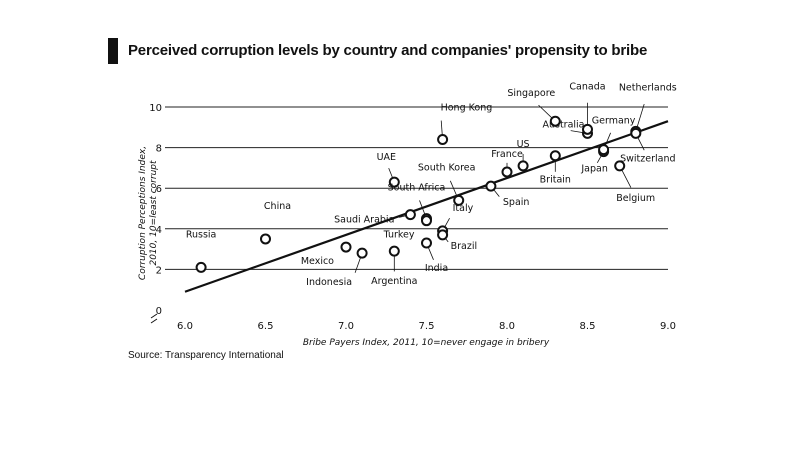 The height and width of the screenshot is (464, 810). Describe the element at coordinates (113, 51) in the screenshot. I see `title-marker` at that location.